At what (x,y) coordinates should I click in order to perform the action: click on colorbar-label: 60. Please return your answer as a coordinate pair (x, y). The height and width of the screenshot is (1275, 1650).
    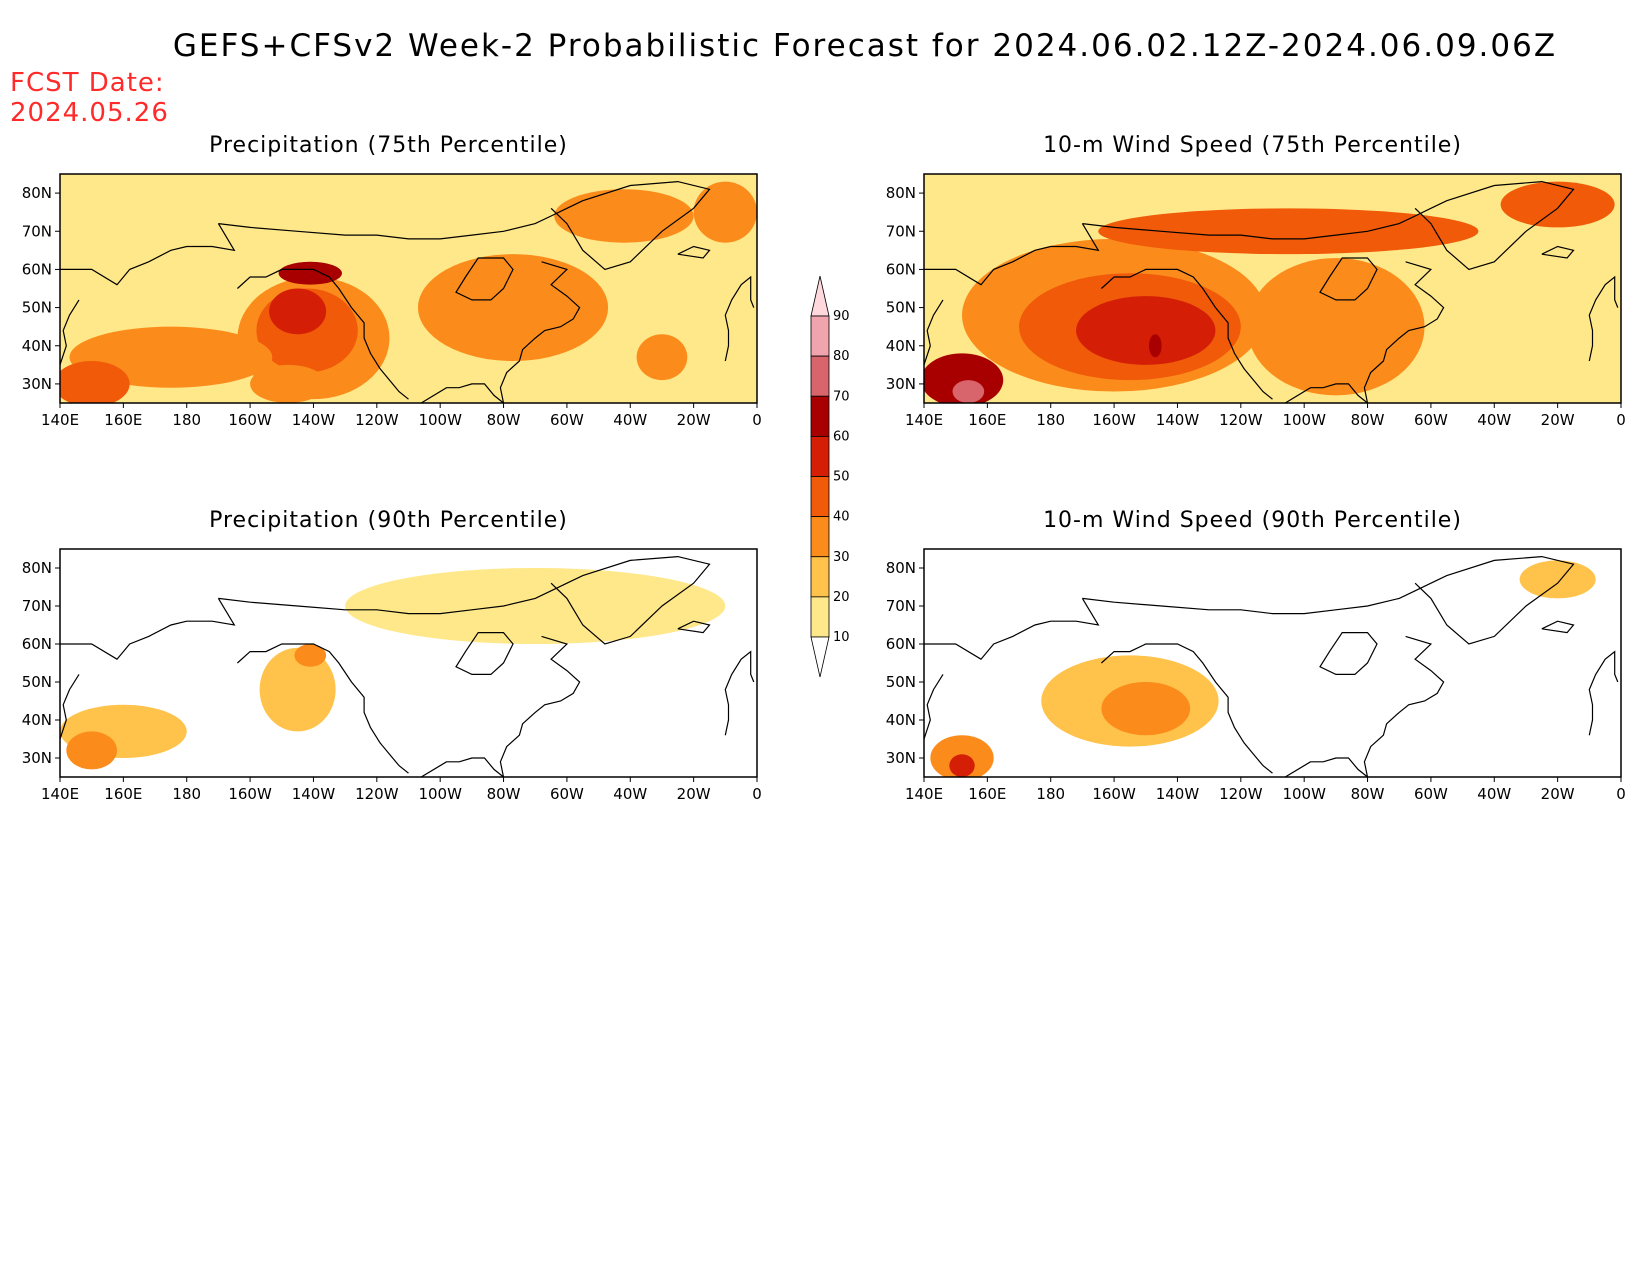
    Looking at the image, I should click on (841, 436).